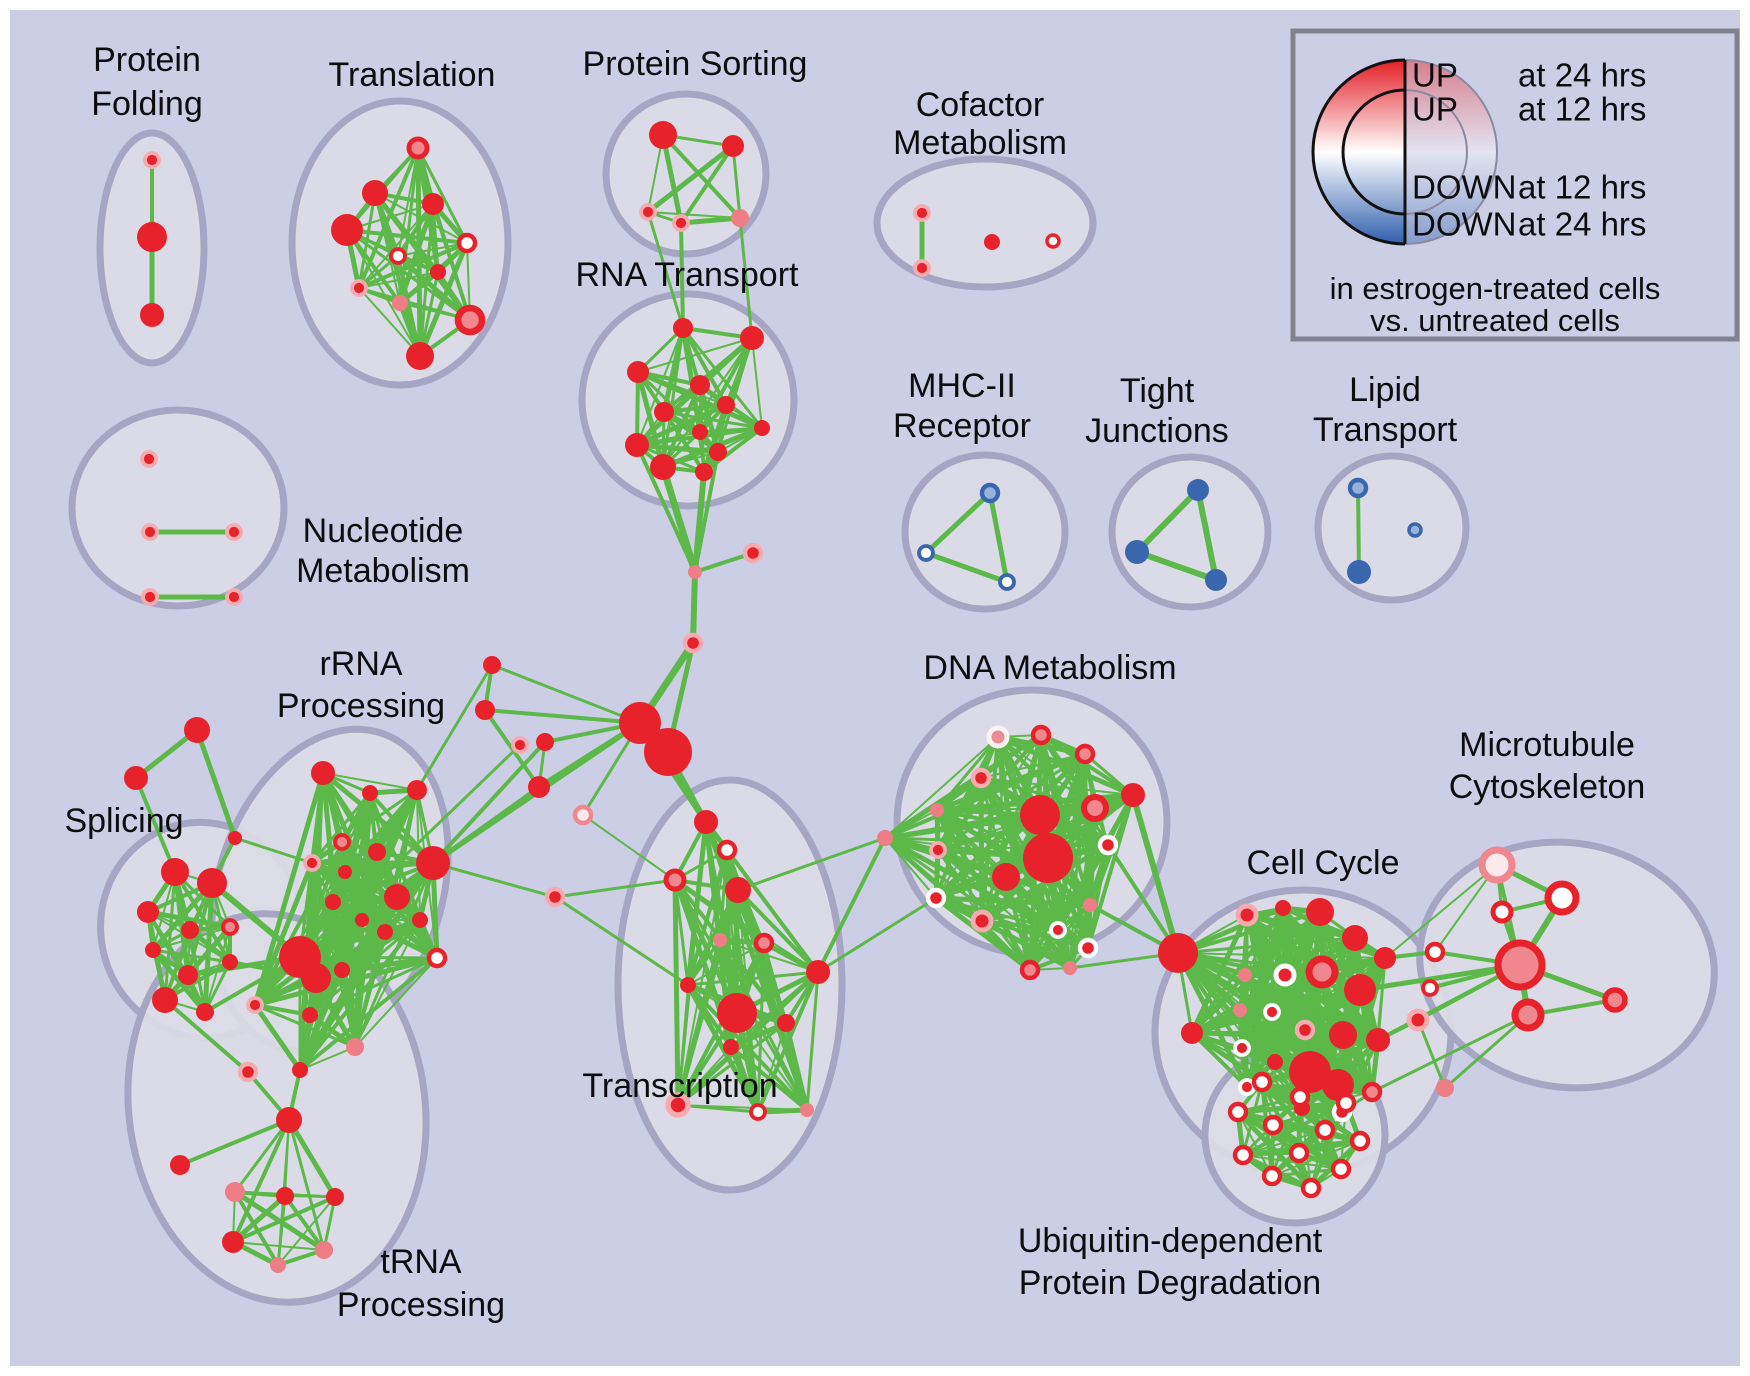 The width and height of the screenshot is (1750, 1376). Describe the element at coordinates (980, 143) in the screenshot. I see `cluster-label-cofactor-metabolism: Metabolism` at that location.